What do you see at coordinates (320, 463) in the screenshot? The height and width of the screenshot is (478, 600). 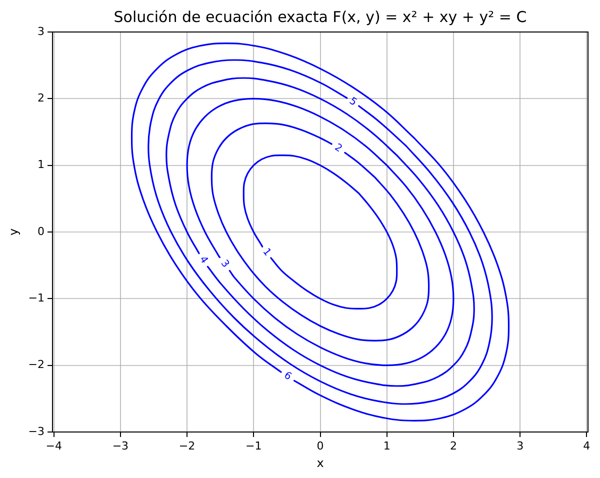 I see `x-axis-title: x` at bounding box center [320, 463].